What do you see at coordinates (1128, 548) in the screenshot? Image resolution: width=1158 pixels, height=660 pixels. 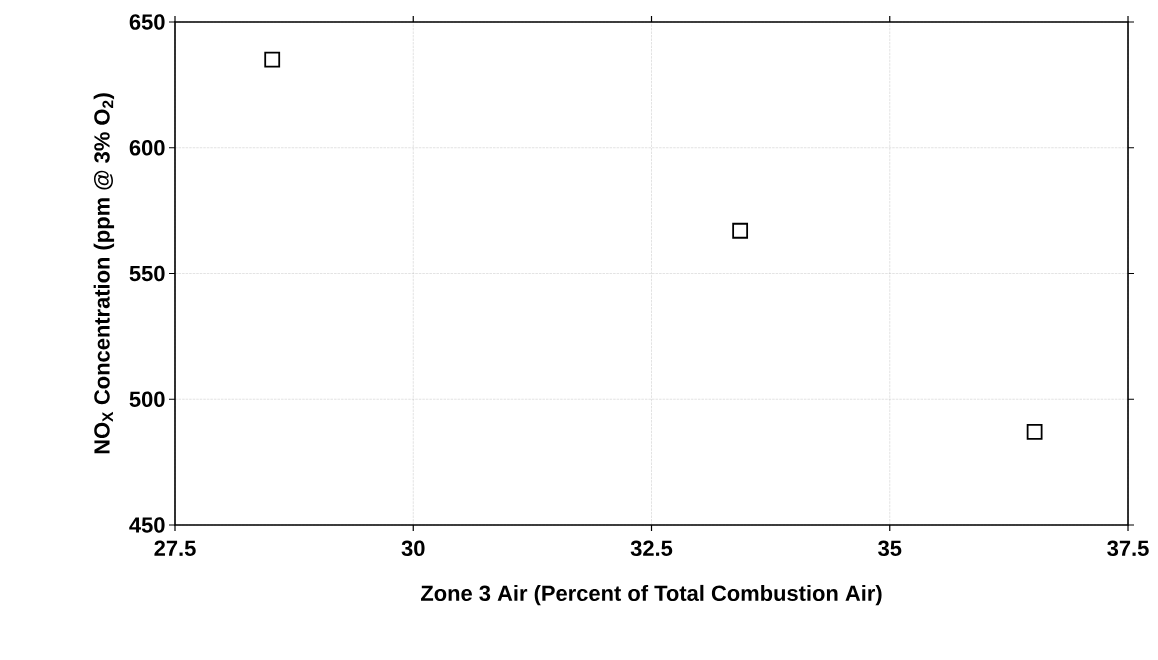 I see `x-tick-label: 37.5` at bounding box center [1128, 548].